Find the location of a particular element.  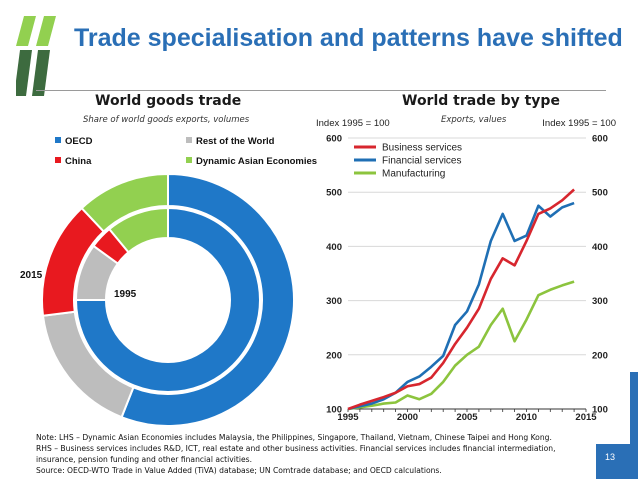

y-tick-label-right-100: 100 is located at coordinates (600, 410).